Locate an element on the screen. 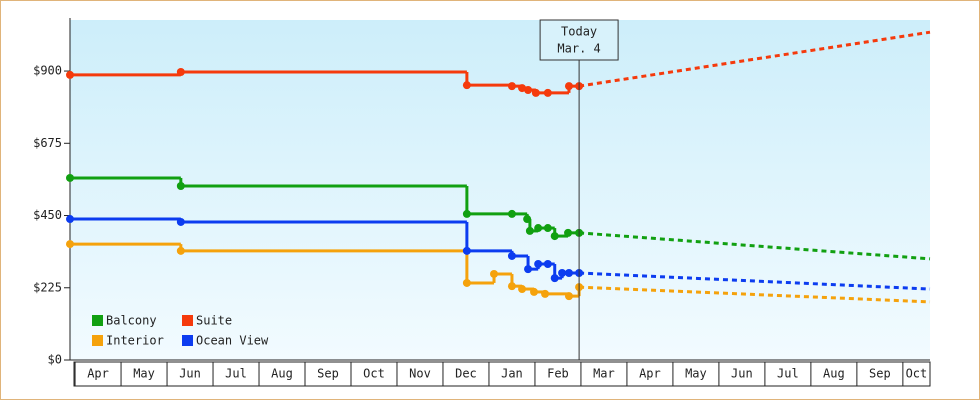 The image size is (980, 400). legend-label: Interior is located at coordinates (135, 341).